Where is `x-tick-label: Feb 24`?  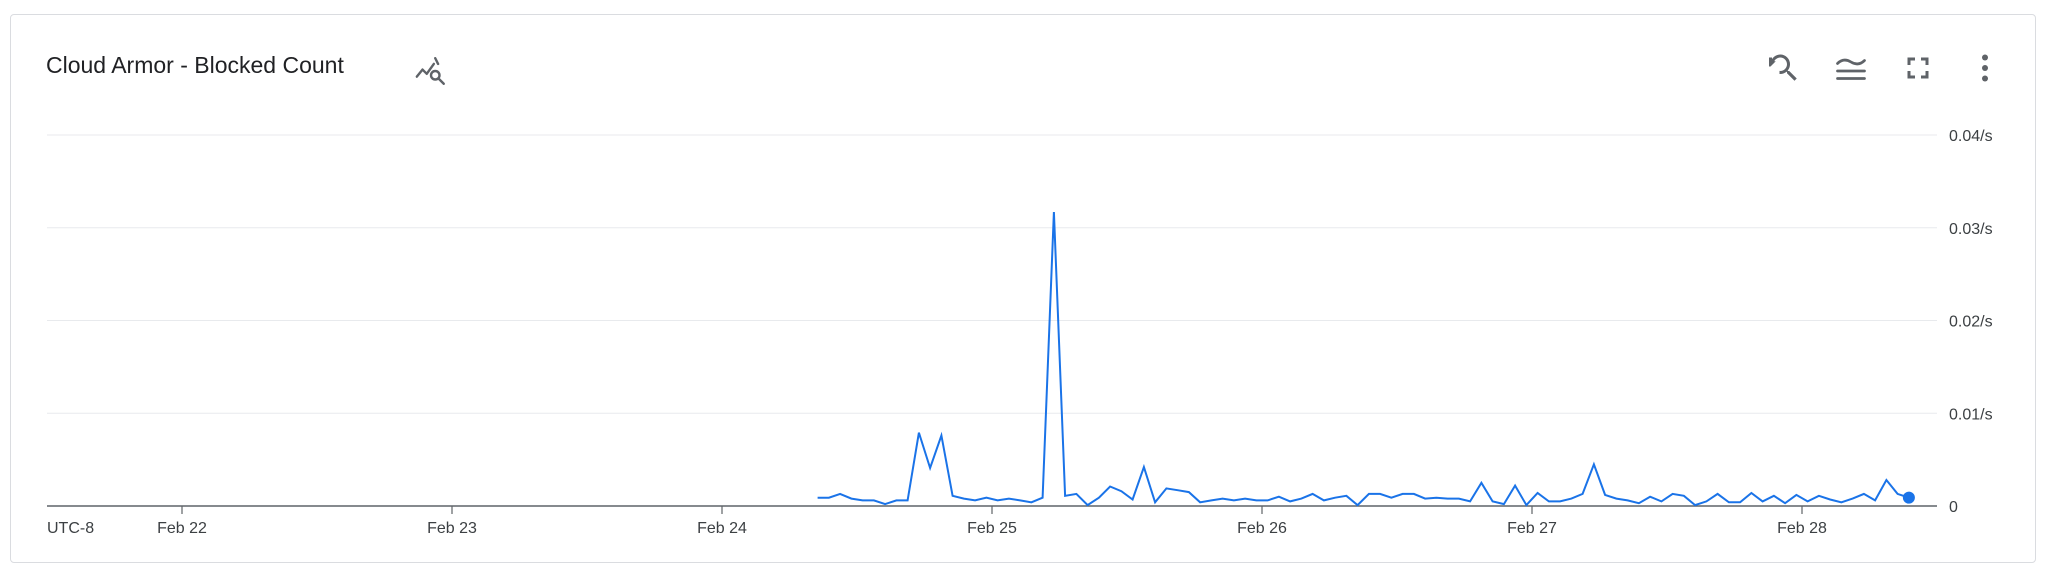 x-tick-label: Feb 24 is located at coordinates (722, 528).